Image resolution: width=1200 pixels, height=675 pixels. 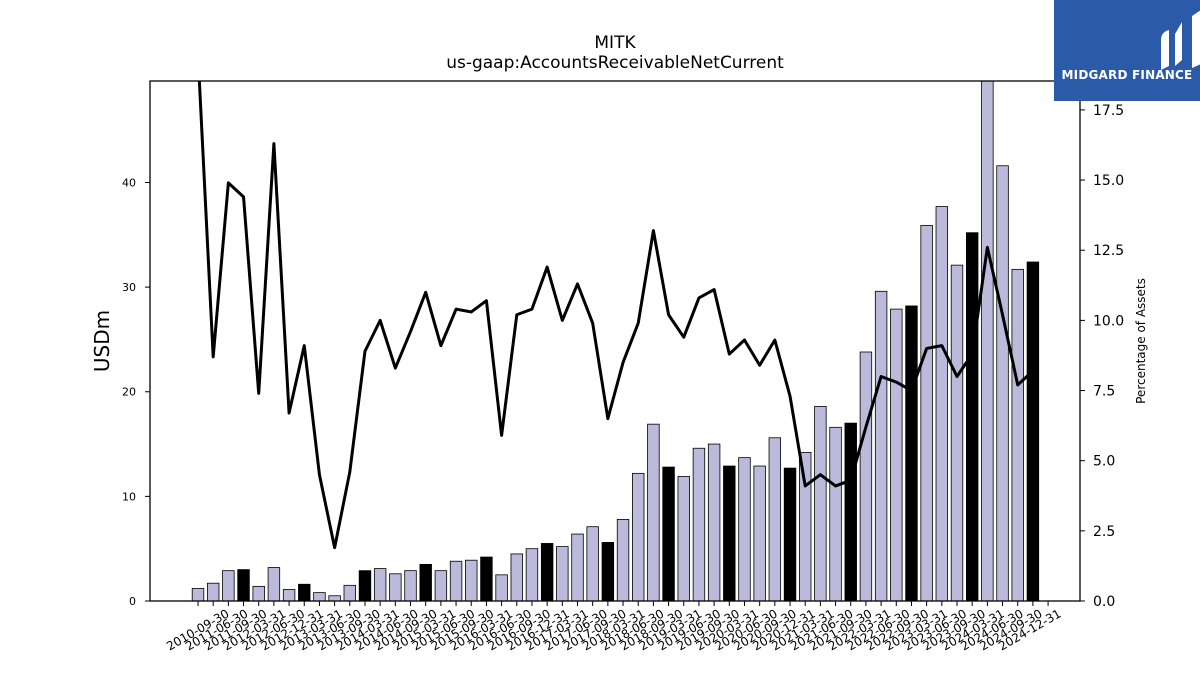 I want to click on y-tick-label: 30, so click(x=129, y=287).